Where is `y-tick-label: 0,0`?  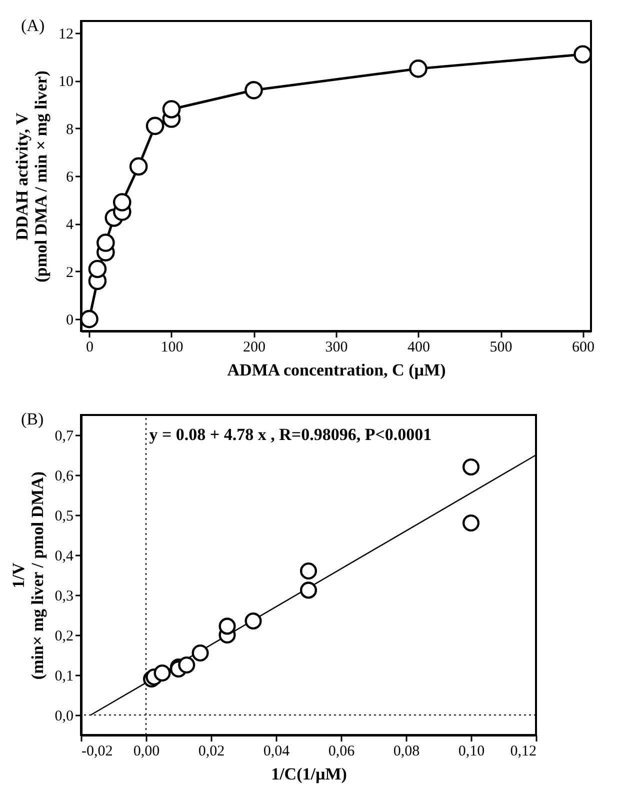 y-tick-label: 0,0 is located at coordinates (64, 716).